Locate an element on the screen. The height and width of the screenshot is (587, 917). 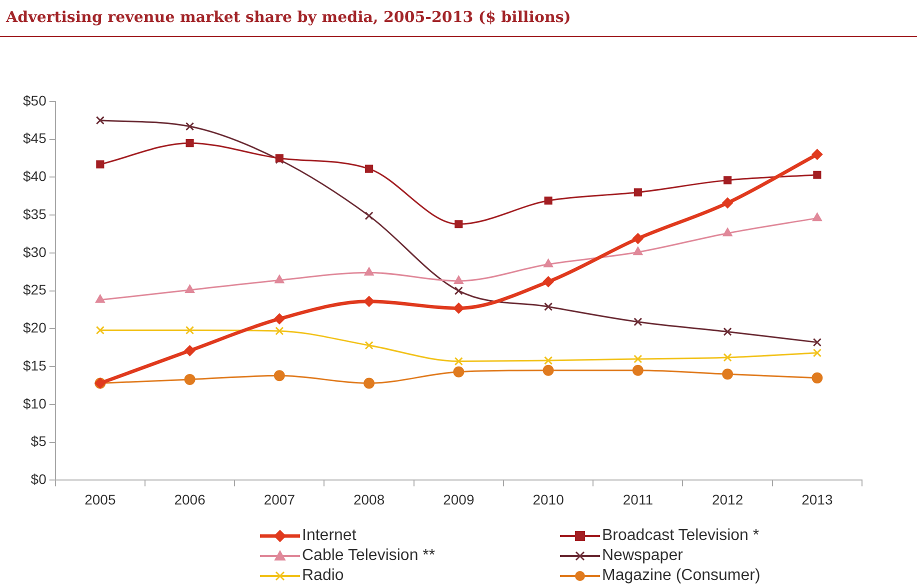
chart-title: Advertising revenue market share by media, 2005-2013 ($ billions) is located at coordinates (288, 17).